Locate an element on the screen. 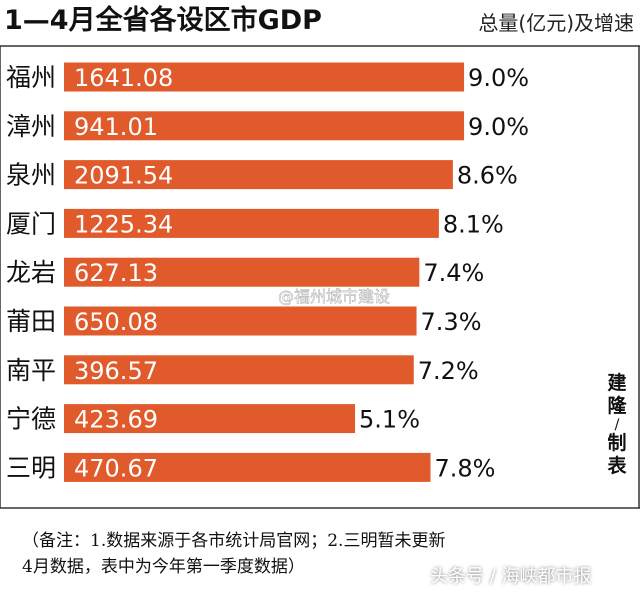  category-label-4: 厦门 is located at coordinates (31, 223).